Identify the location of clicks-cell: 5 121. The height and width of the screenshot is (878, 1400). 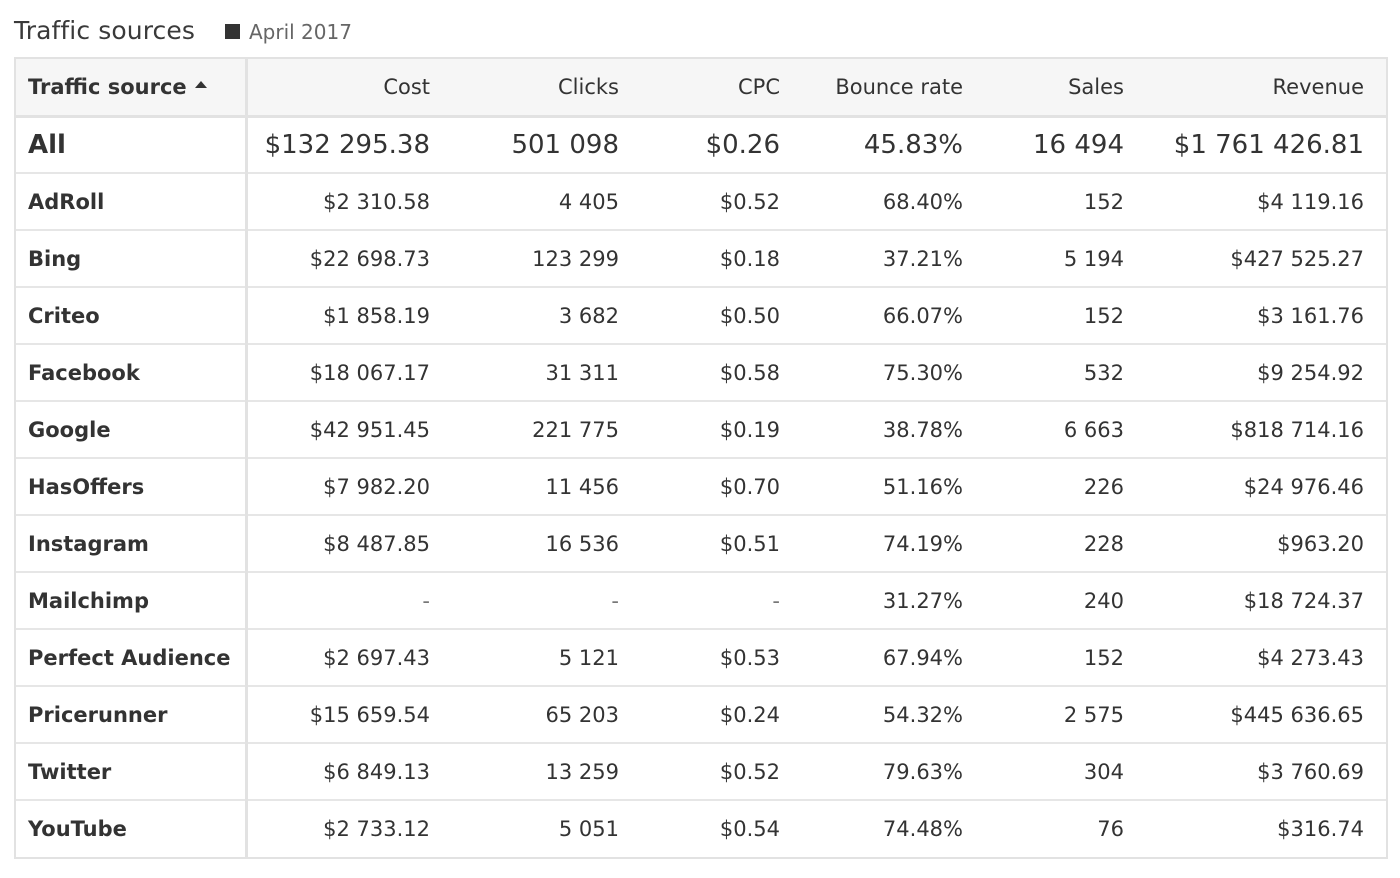
(546, 657).